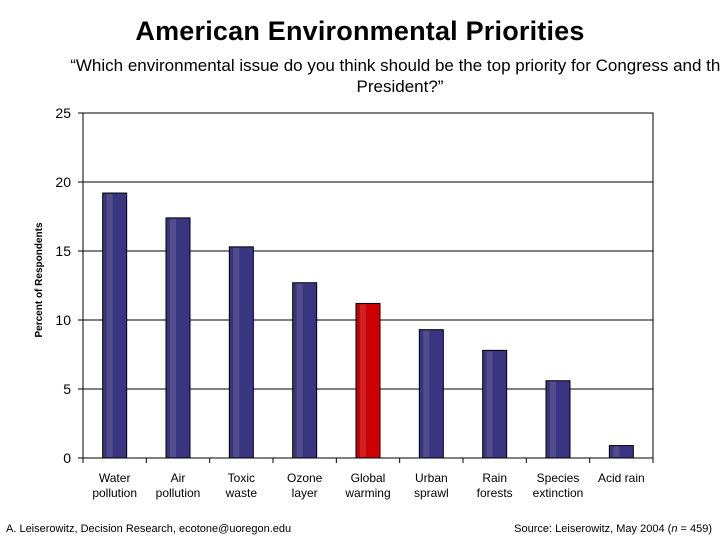  What do you see at coordinates (63, 251) in the screenshot?
I see `y-tick-label: 15` at bounding box center [63, 251].